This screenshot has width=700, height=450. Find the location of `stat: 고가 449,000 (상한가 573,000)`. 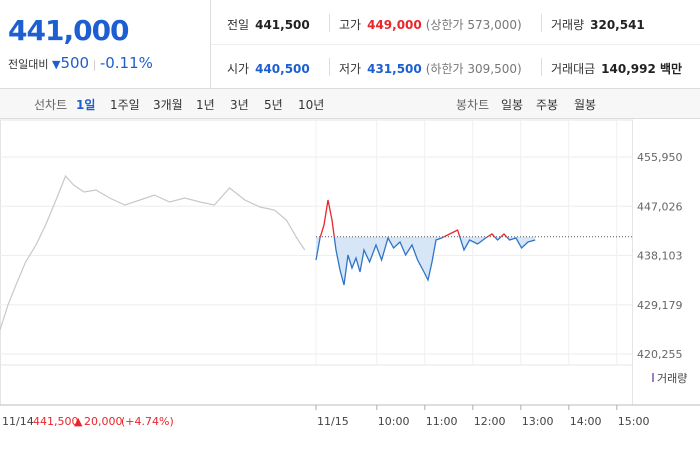

stat: 고가 449,000 (상한가 573,000) is located at coordinates (430, 24).